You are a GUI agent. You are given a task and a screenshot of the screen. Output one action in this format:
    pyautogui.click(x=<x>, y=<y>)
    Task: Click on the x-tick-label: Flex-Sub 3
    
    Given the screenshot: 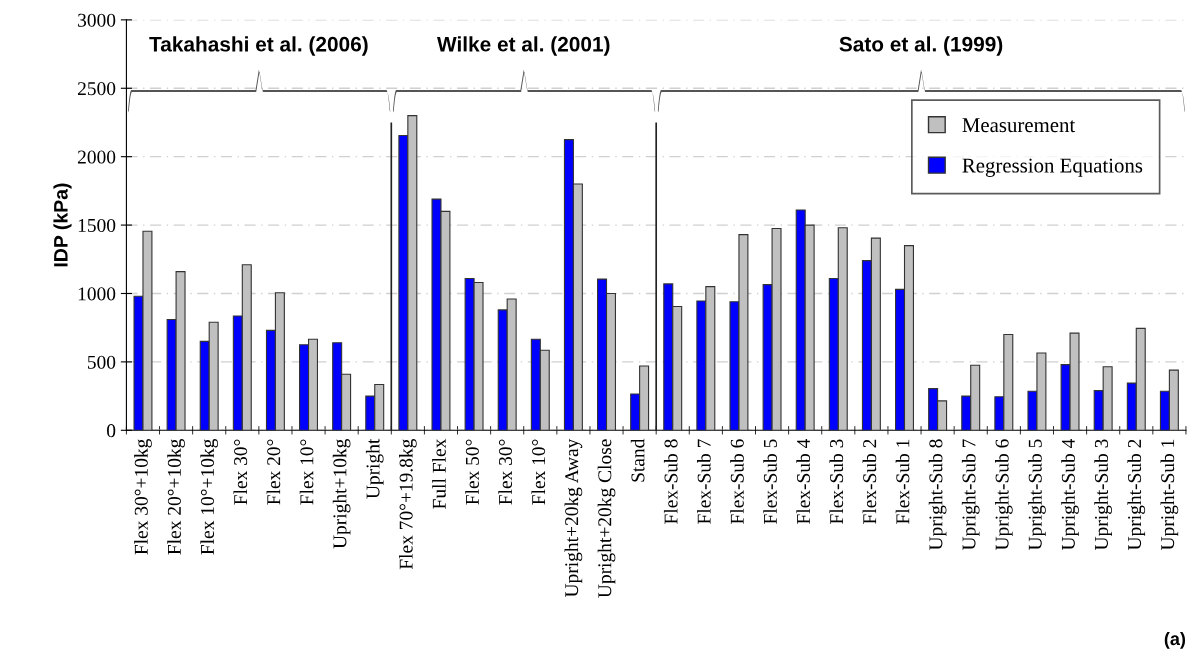 What is the action you would take?
    pyautogui.click(x=836, y=481)
    